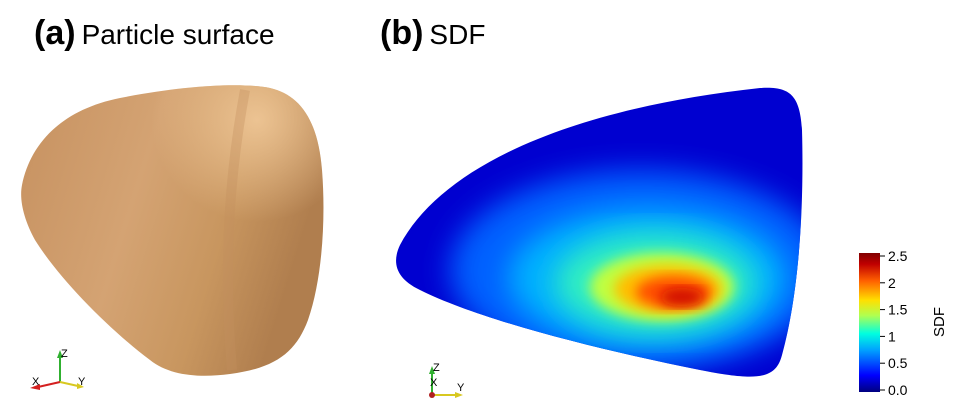 The width and height of the screenshot is (968, 419). Describe the element at coordinates (939, 322) in the screenshot. I see `colorbar-label: SDF` at that location.